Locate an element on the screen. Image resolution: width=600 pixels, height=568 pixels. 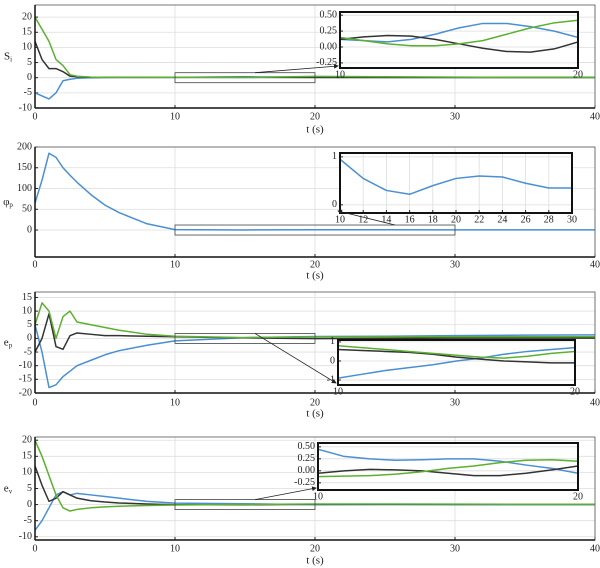
y-axis-label: Si is located at coordinates (8, 56).